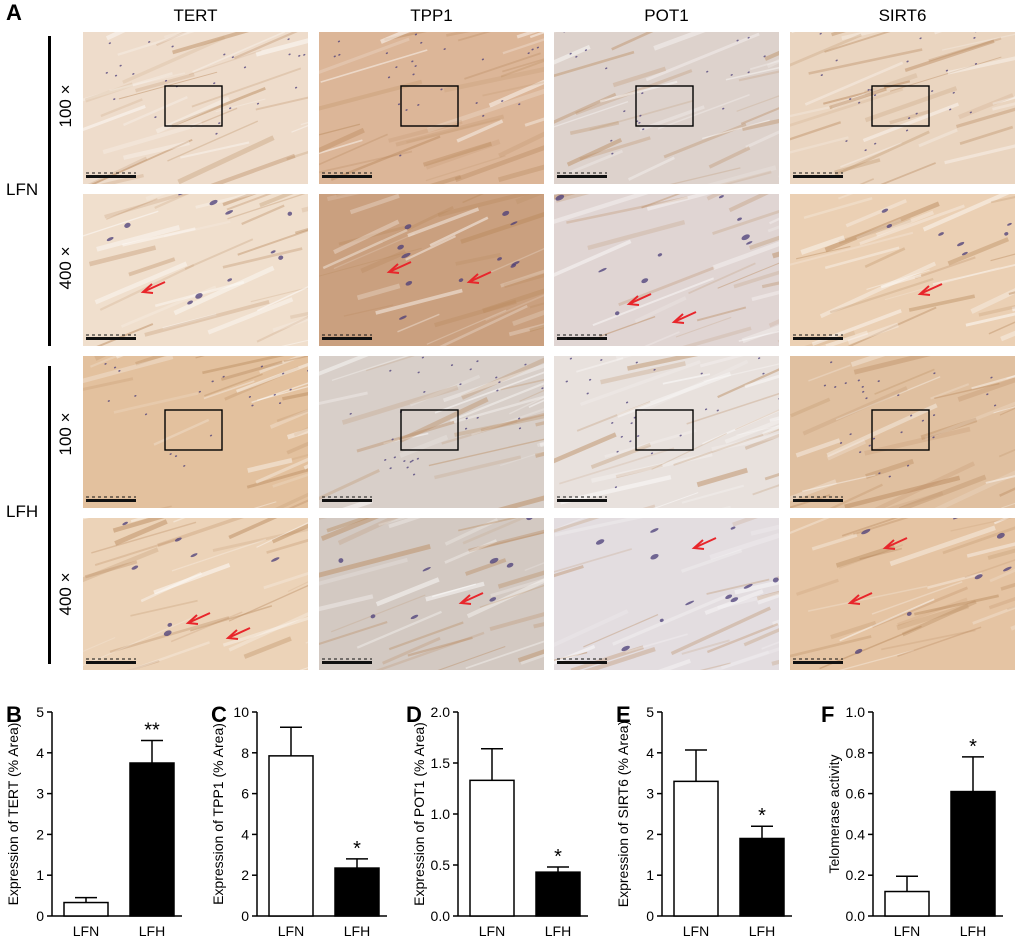  What do you see at coordinates (14, 12) in the screenshot?
I see `panel-a-letter: A` at bounding box center [14, 12].